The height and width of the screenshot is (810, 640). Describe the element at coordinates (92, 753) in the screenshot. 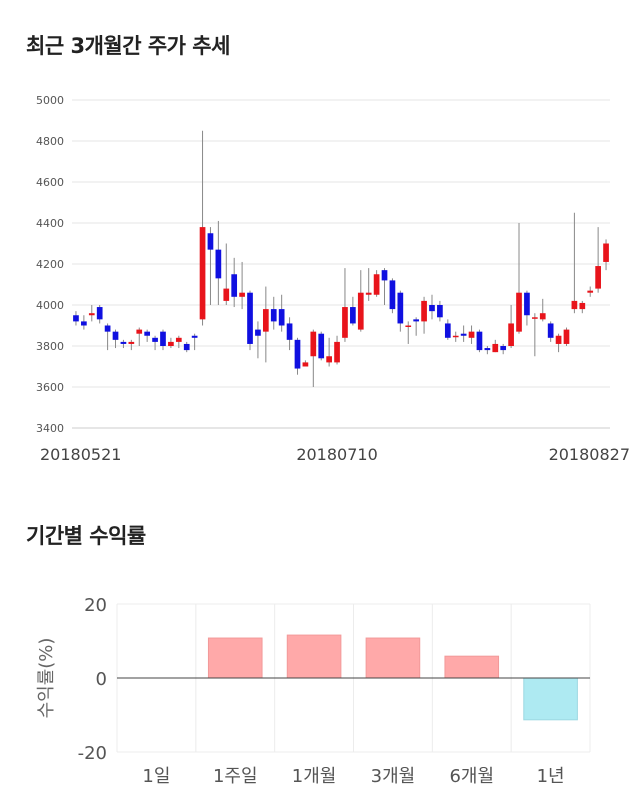

I see `returns-tick-label: -20` at that location.